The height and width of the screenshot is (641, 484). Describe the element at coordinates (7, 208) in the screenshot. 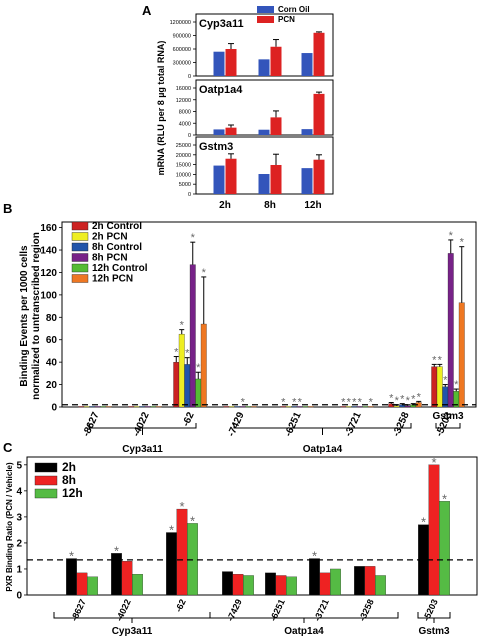

I see `panel-b-letter: B` at that location.